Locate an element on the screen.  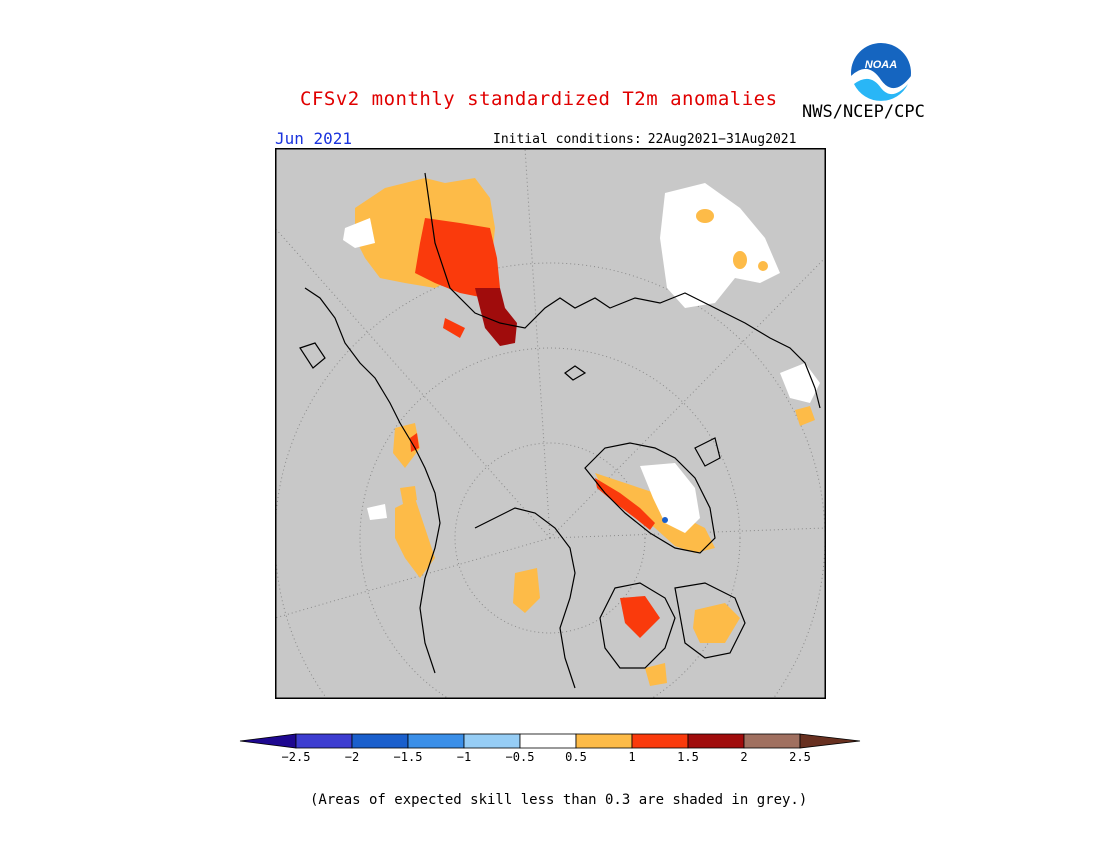
alaska-white-patch is located at coordinates (377, 512).